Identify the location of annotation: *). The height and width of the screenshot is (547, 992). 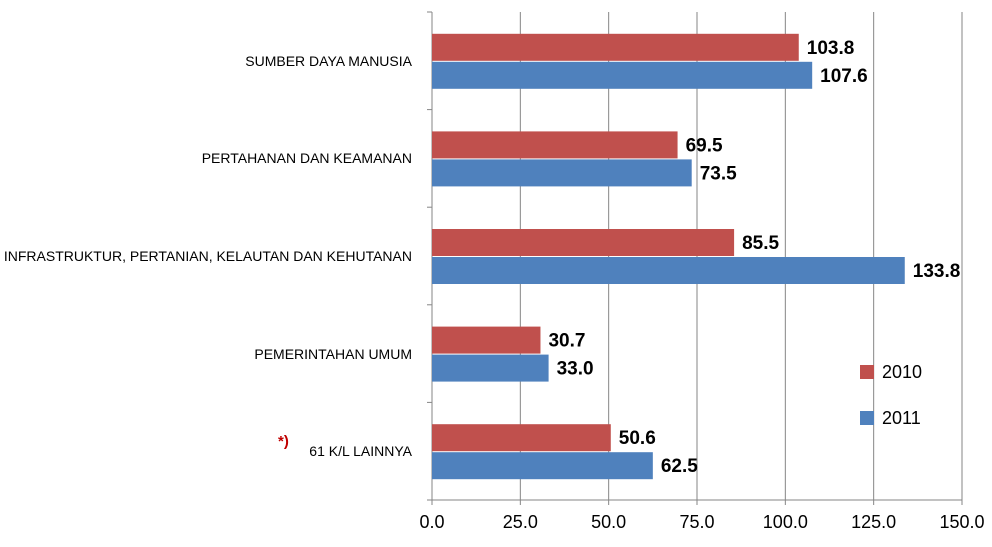
(283, 442).